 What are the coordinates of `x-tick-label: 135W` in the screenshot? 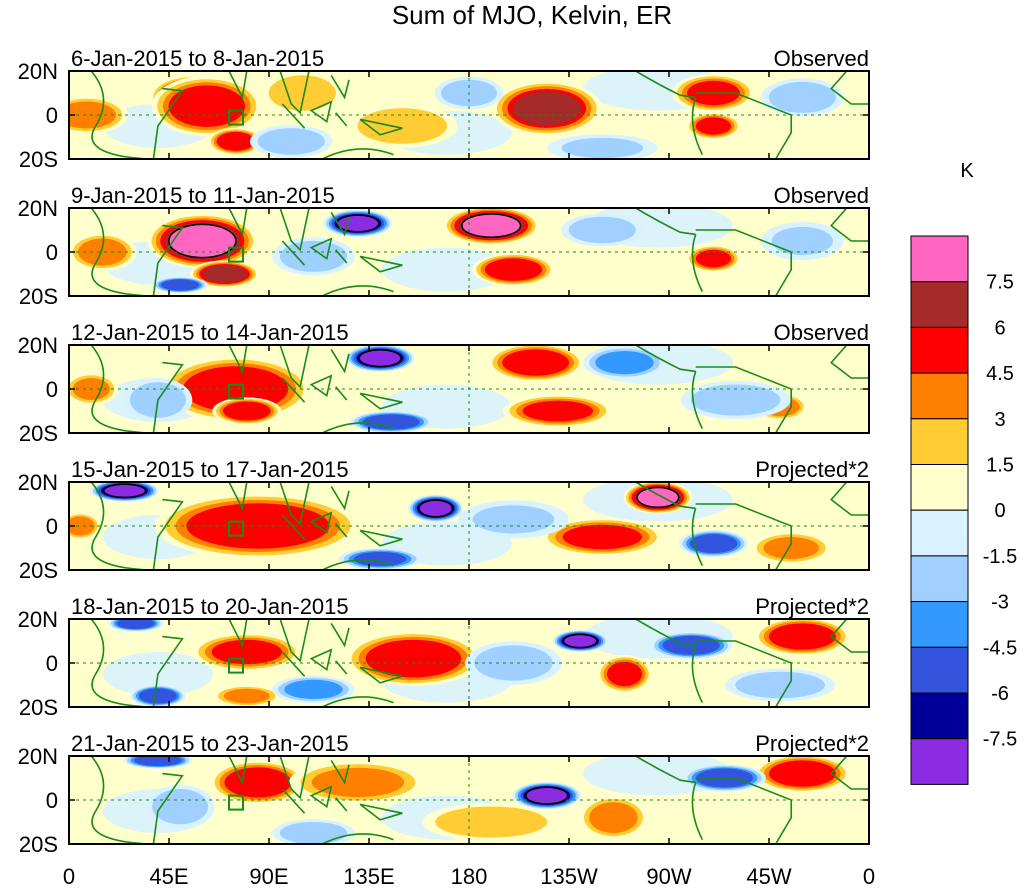 It's located at (569, 876).